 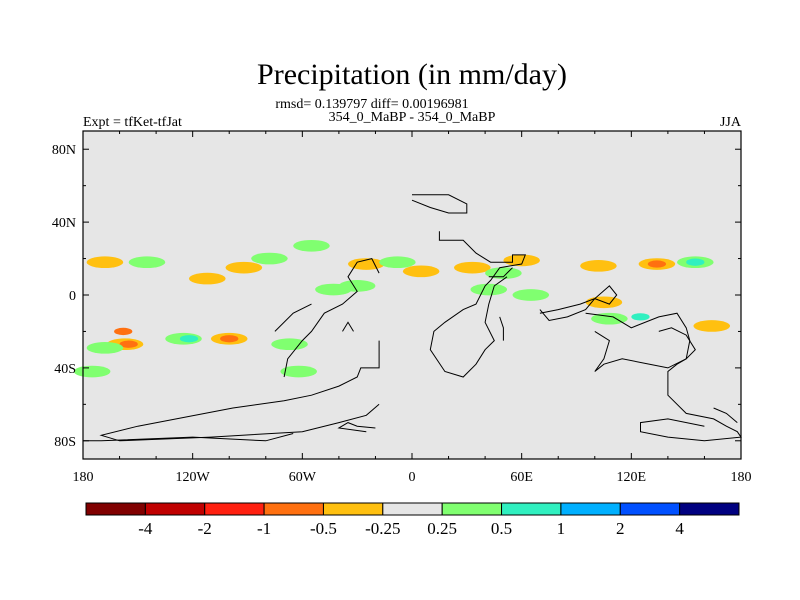 What do you see at coordinates (371, 104) in the screenshot?
I see `stats-line: rmsd= 0.139797 diff= 0.00196981` at bounding box center [371, 104].